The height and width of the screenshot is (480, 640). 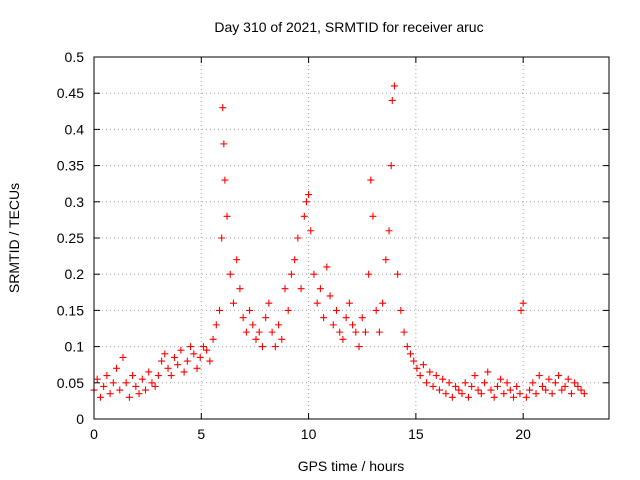 I want to click on y-tick-label: 0, so click(x=80, y=419).